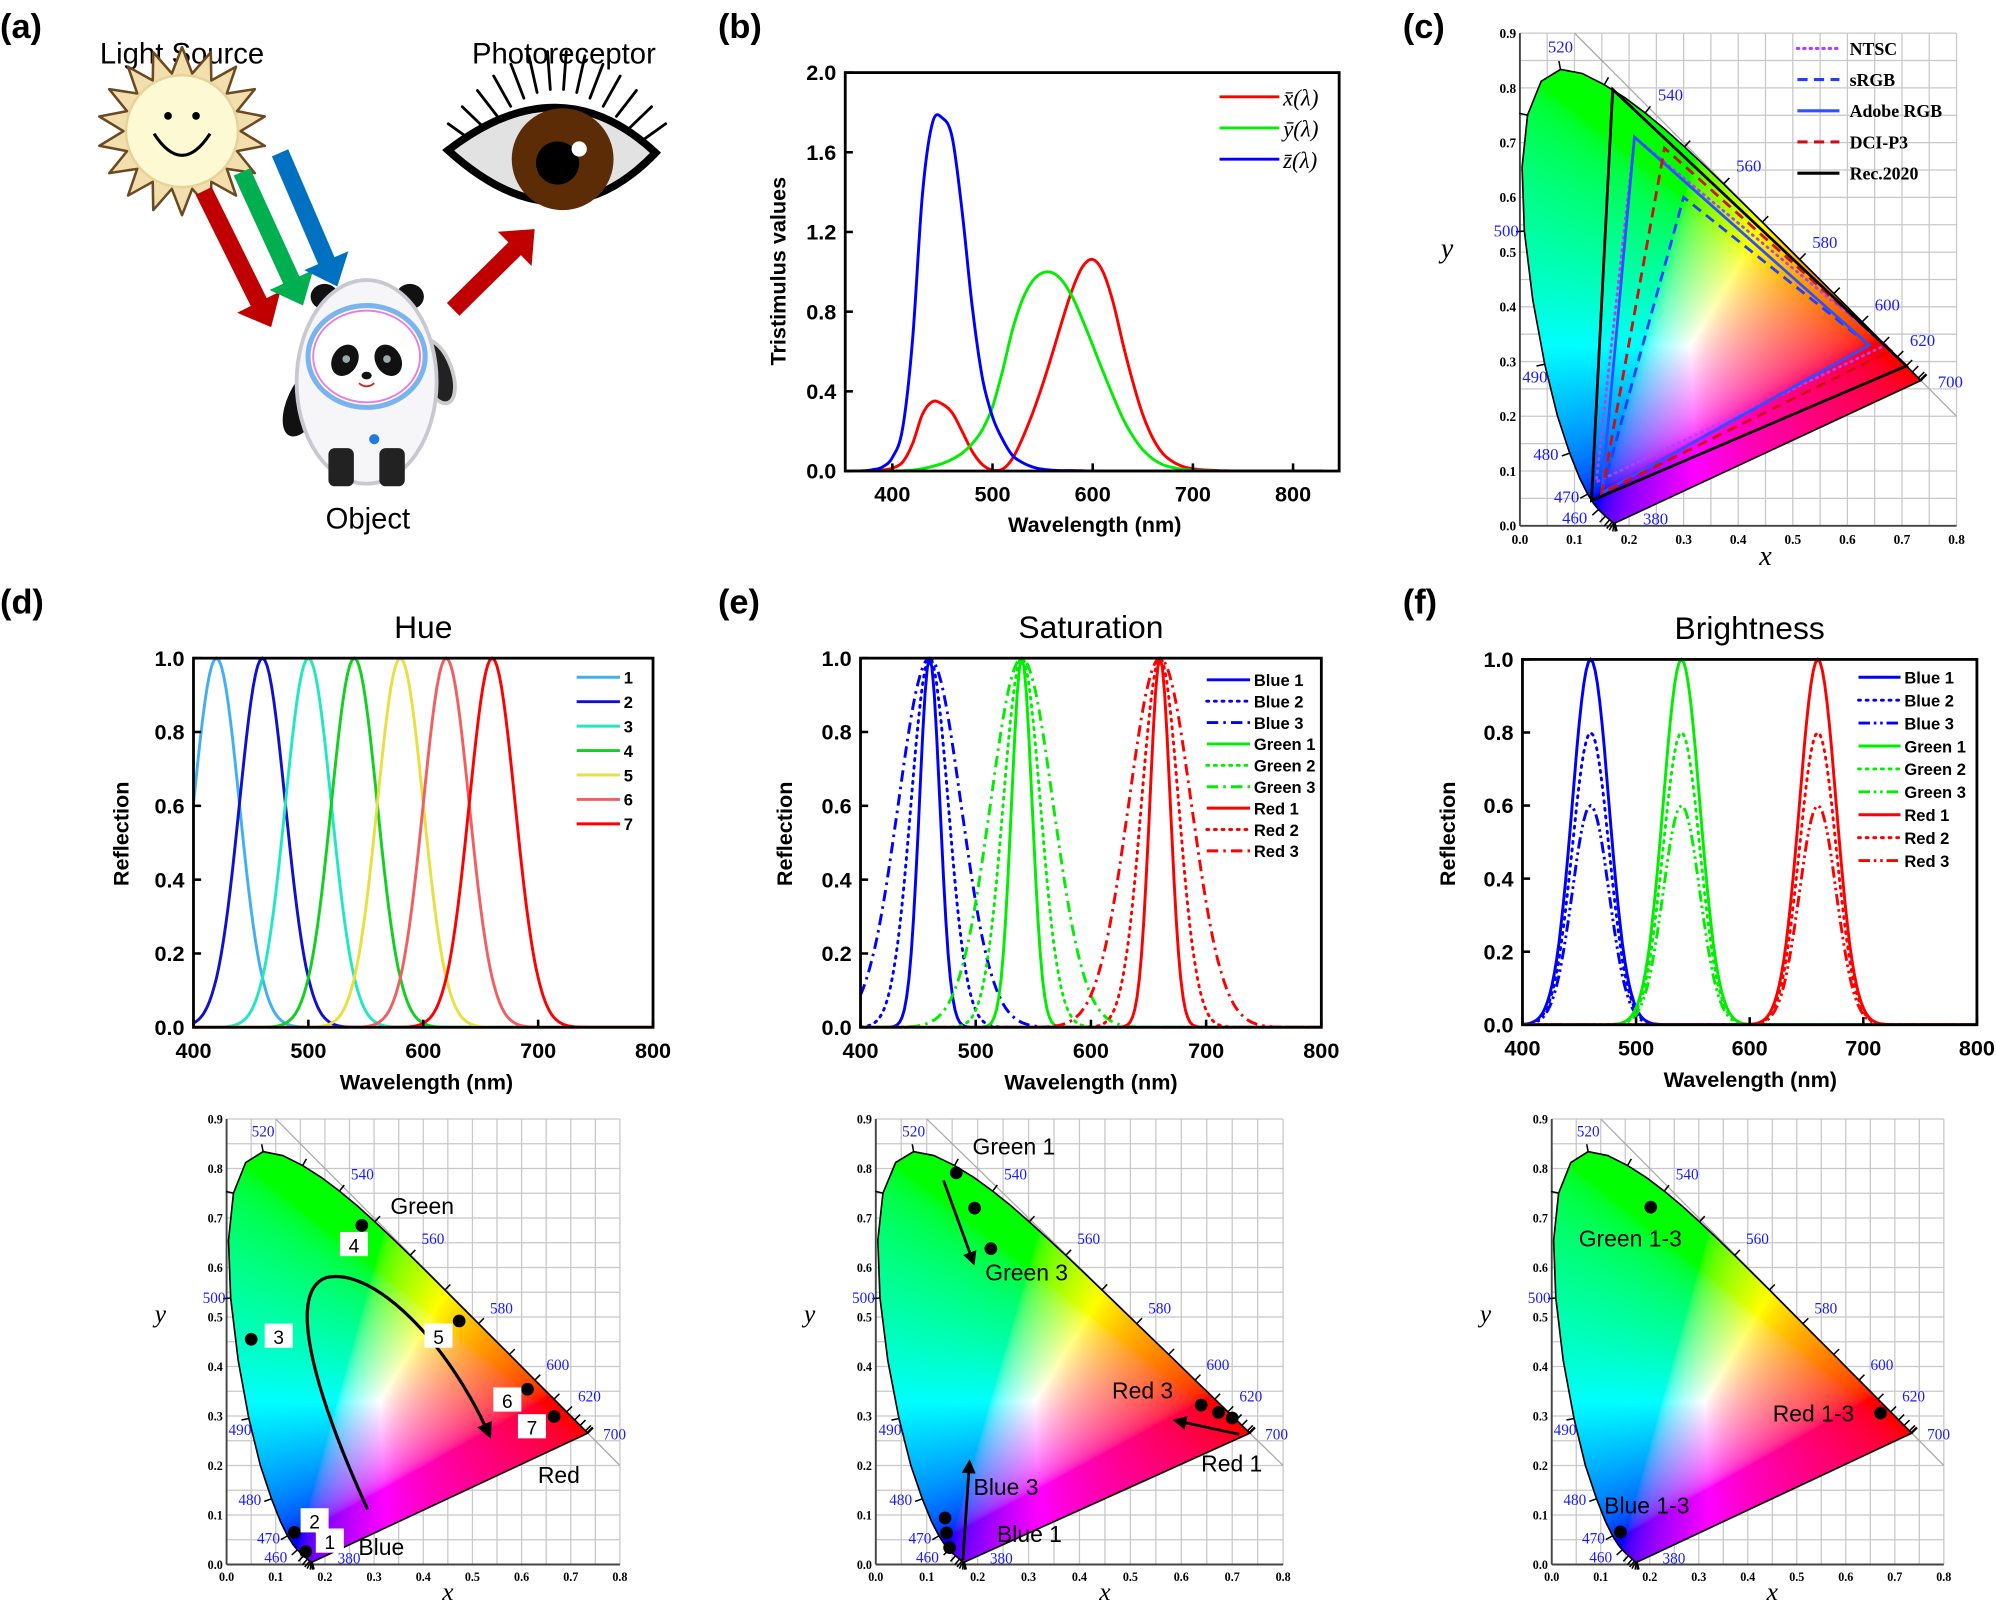 The height and width of the screenshot is (1604, 1996). Describe the element at coordinates (1064, 1357) in the screenshot. I see `locus-ticks` at that location.